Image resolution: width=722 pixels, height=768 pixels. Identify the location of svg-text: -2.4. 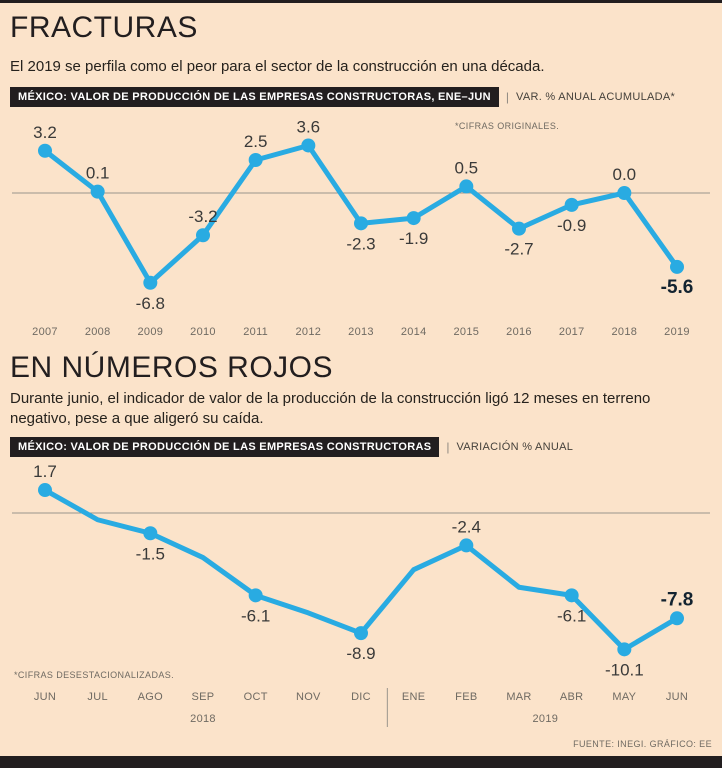
(466, 526).